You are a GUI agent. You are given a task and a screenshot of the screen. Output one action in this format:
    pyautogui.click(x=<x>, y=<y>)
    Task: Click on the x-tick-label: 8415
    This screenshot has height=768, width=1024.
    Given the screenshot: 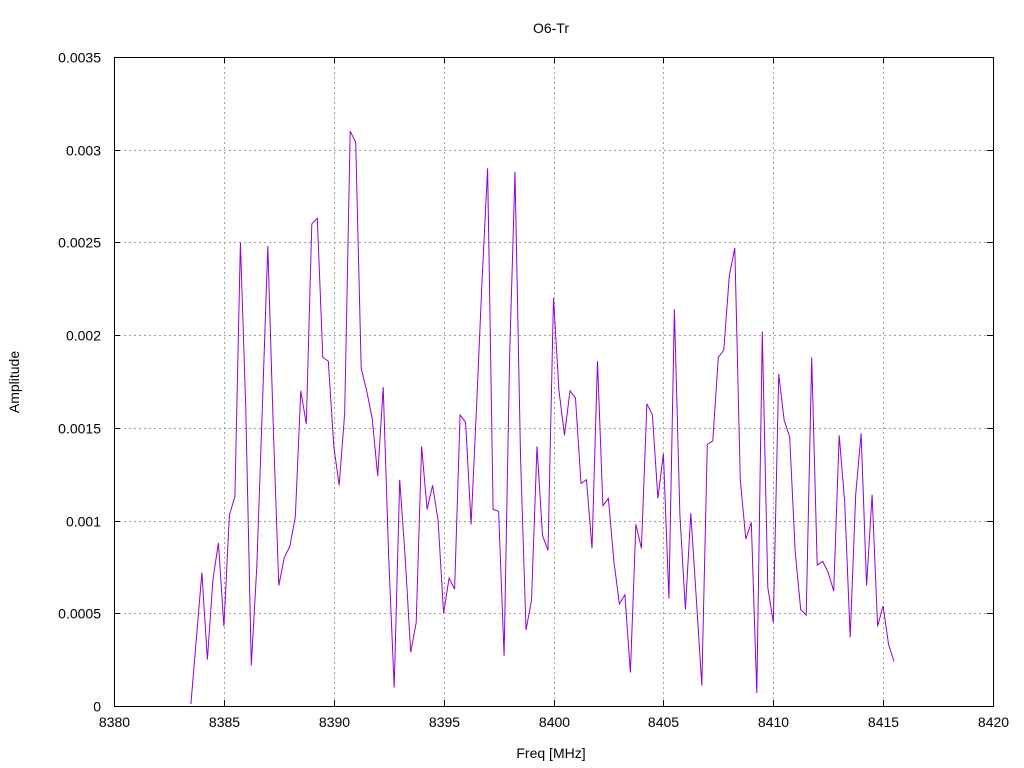 What is the action you would take?
    pyautogui.click(x=883, y=722)
    